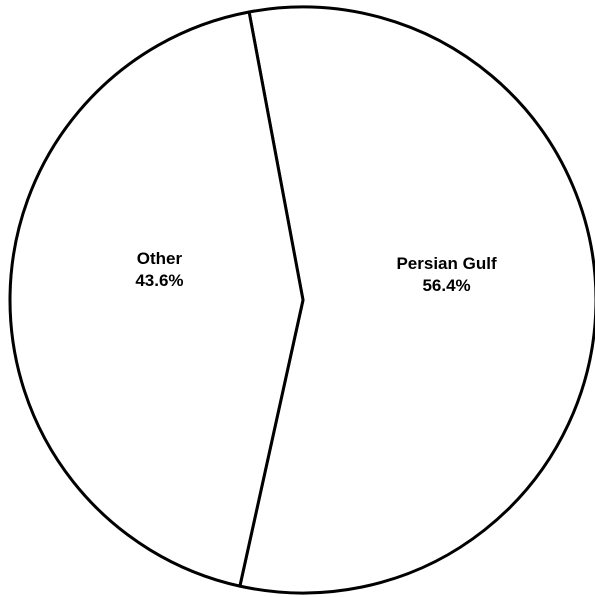 The image size is (595, 597). What do you see at coordinates (159, 280) in the screenshot?
I see `slice-value-label: 43.6%` at bounding box center [159, 280].